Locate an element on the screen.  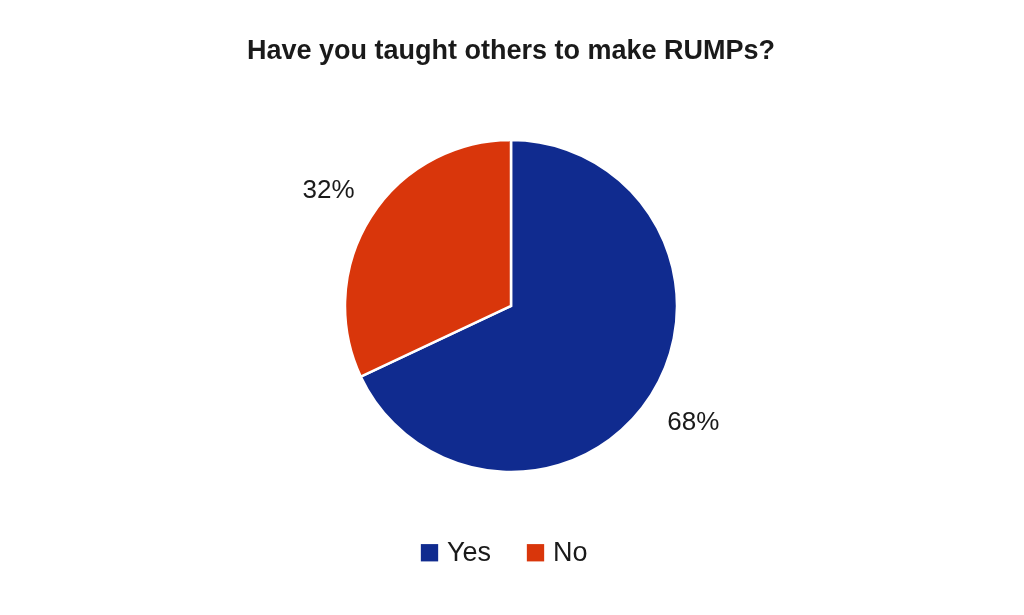
legend-label: Yes is located at coordinates (469, 551).